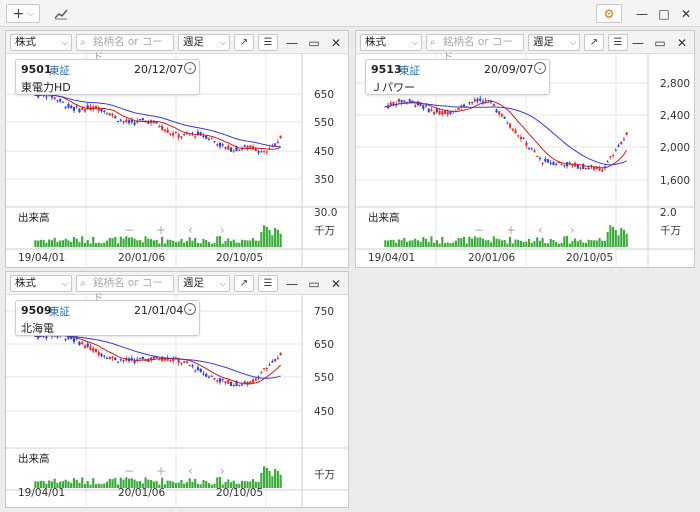 The image size is (700, 512). Describe the element at coordinates (59, 71) in the screenshot. I see `exchange-label: 東証` at that location.